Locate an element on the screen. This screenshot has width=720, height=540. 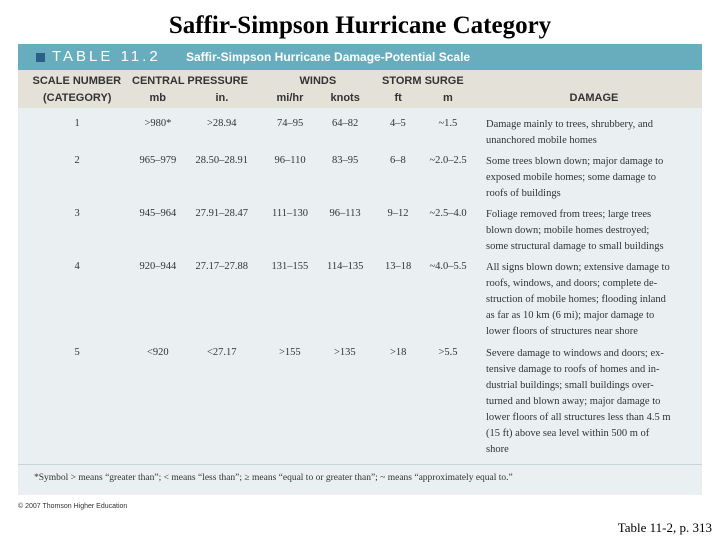
damage-text: blown down; mobile homes destroyed; is located at coordinates (568, 230).